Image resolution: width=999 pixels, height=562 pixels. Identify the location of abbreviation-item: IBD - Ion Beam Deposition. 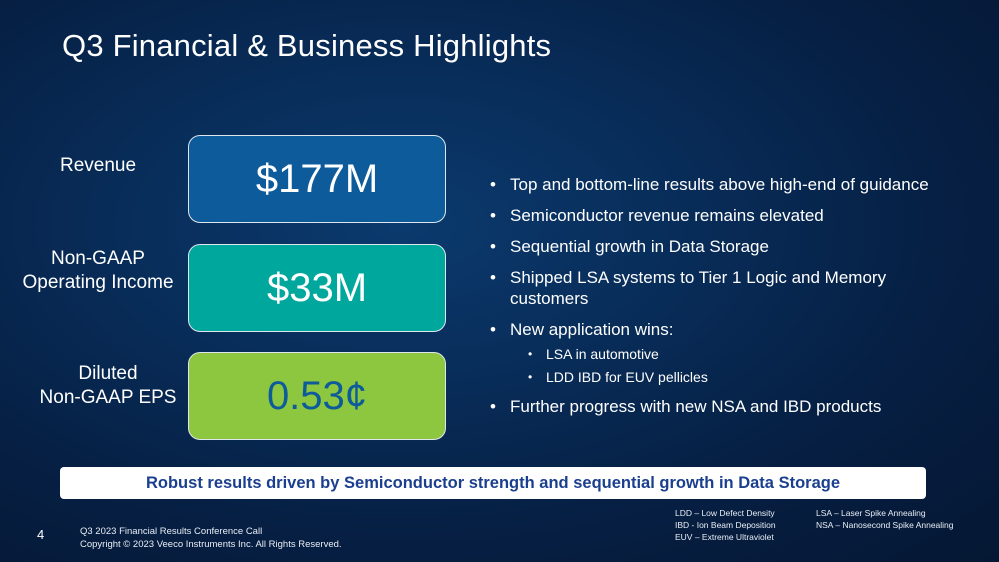
(725, 525).